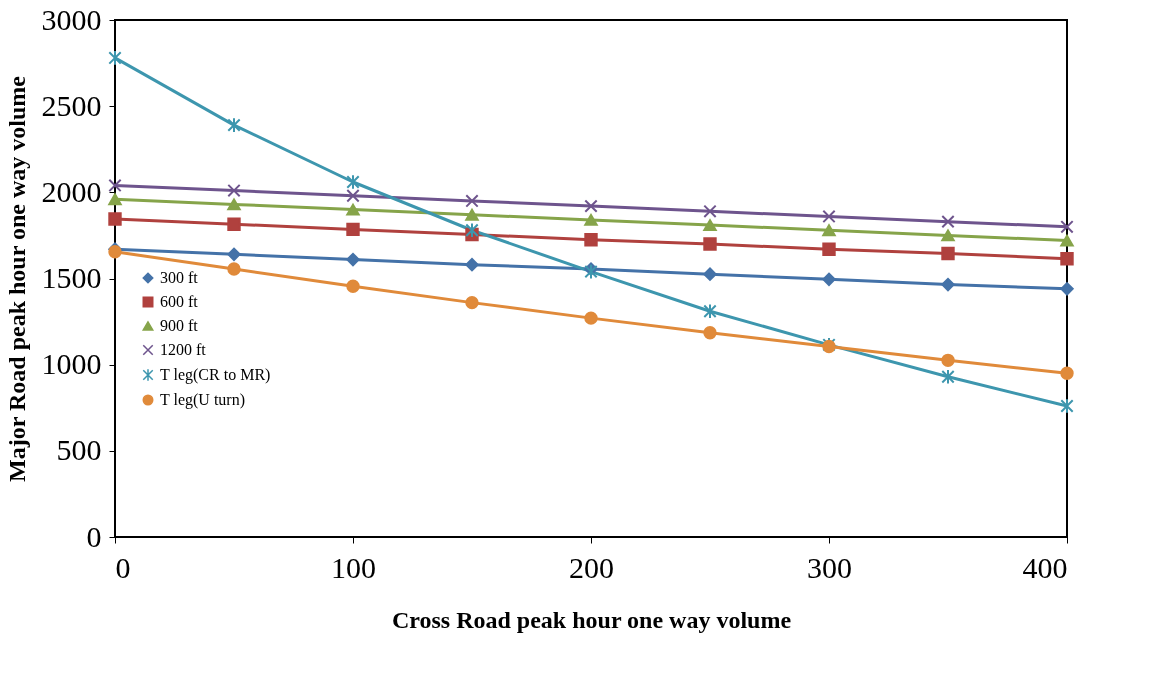 This screenshot has width=1163, height=673. I want to click on legend-label: 1200 ft, so click(183, 349).